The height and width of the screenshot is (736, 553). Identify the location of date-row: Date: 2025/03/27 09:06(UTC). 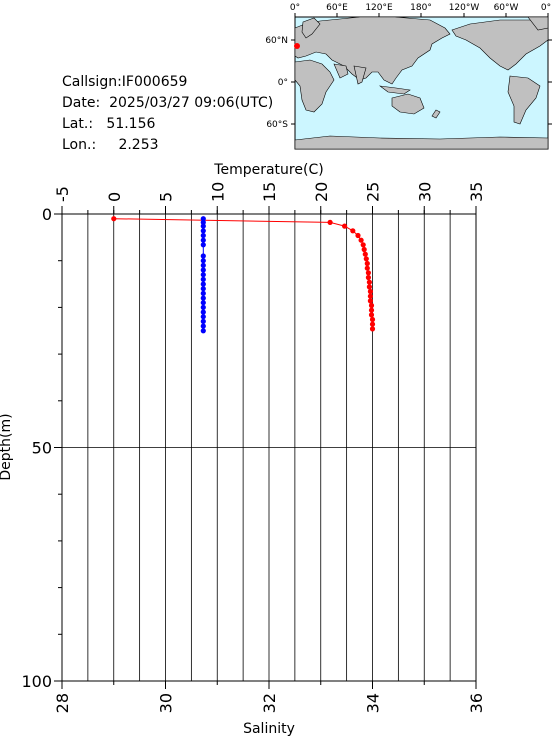
(167, 103).